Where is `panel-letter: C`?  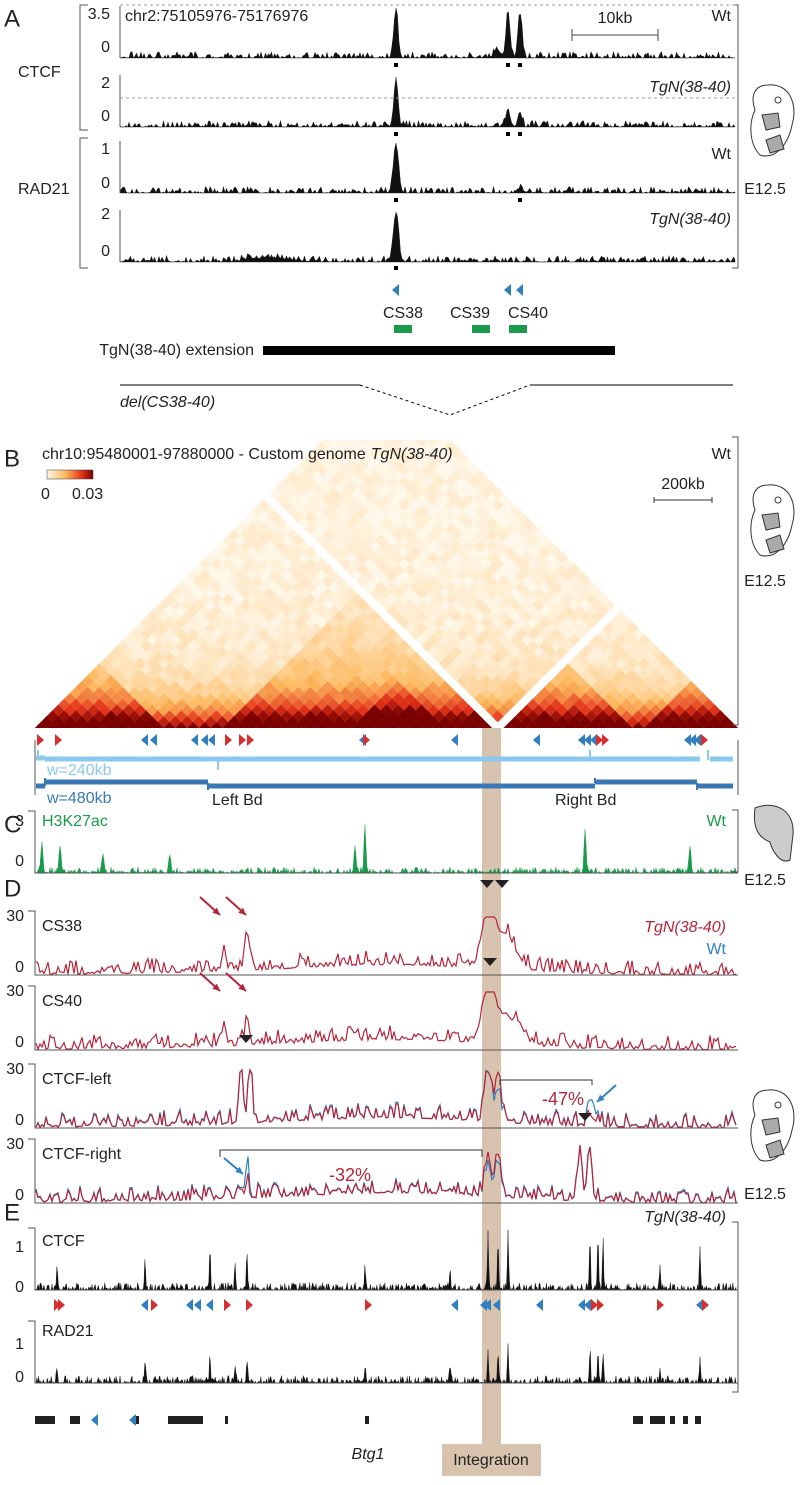 panel-letter: C is located at coordinates (12, 824).